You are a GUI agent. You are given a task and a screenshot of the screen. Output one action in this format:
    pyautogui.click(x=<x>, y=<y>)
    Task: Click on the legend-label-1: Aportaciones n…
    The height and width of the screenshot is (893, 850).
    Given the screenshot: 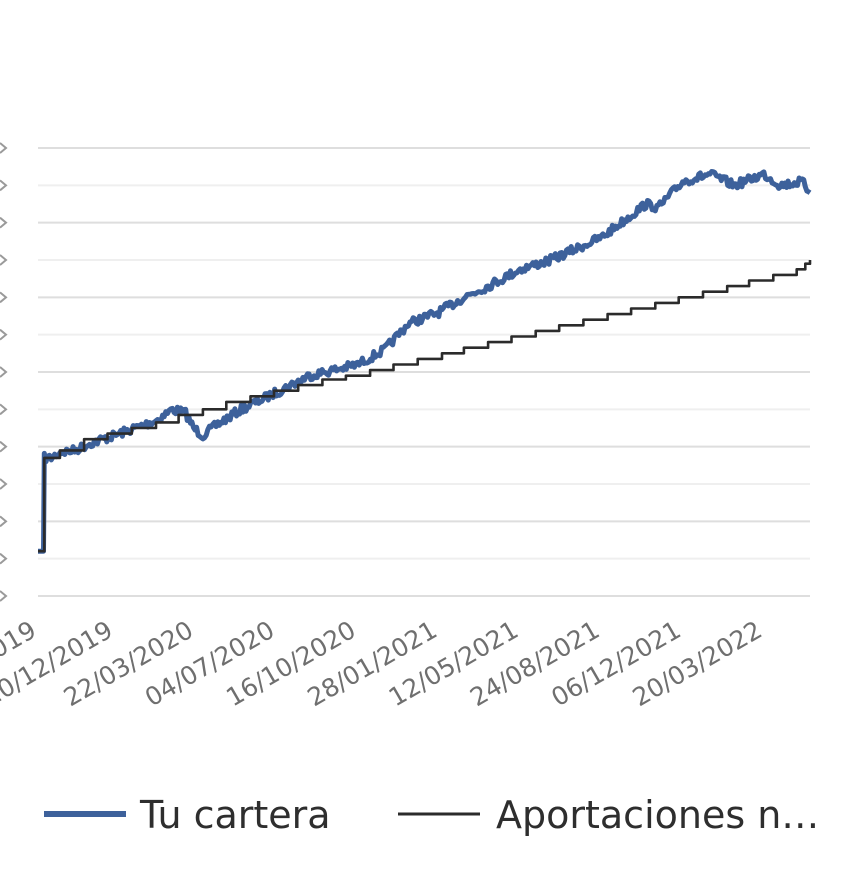 What is the action you would take?
    pyautogui.click(x=657, y=815)
    